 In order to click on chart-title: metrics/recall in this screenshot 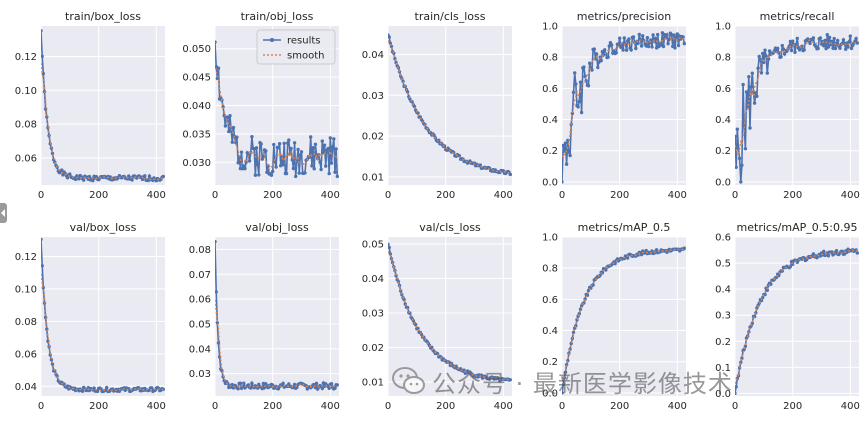, I will do `click(797, 16)`.